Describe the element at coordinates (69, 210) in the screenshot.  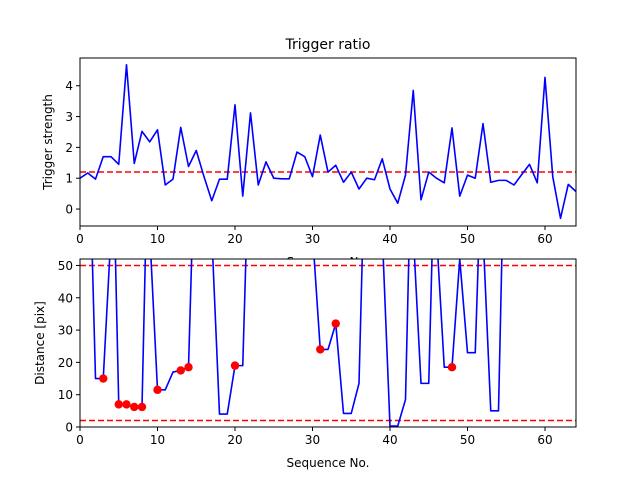
I see `top-y-tick-label: 0` at that location.